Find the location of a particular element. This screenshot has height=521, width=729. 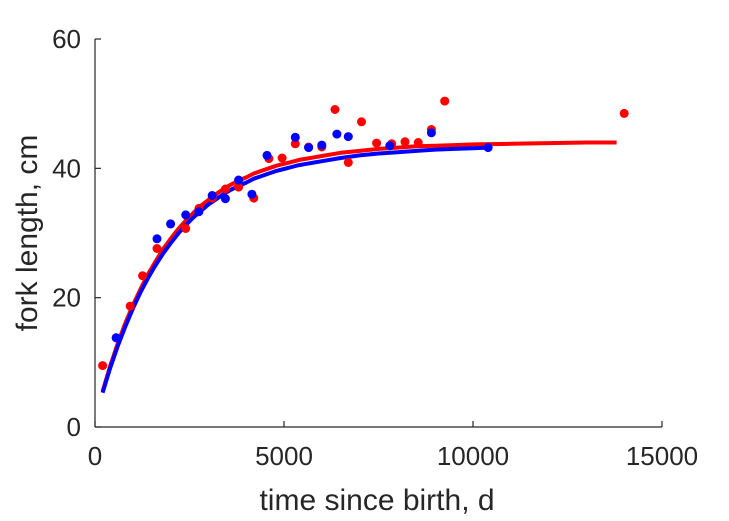

x-tick-label: 5000 is located at coordinates (284, 456).